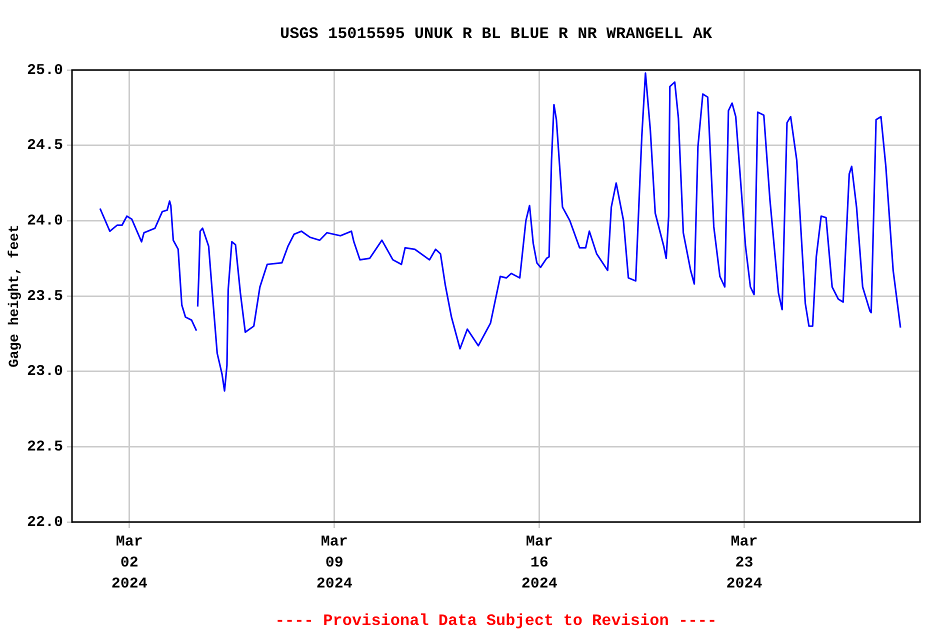 The width and height of the screenshot is (925, 642). What do you see at coordinates (744, 562) in the screenshot?
I see `x-tick-label: Mar 23 2024` at bounding box center [744, 562].